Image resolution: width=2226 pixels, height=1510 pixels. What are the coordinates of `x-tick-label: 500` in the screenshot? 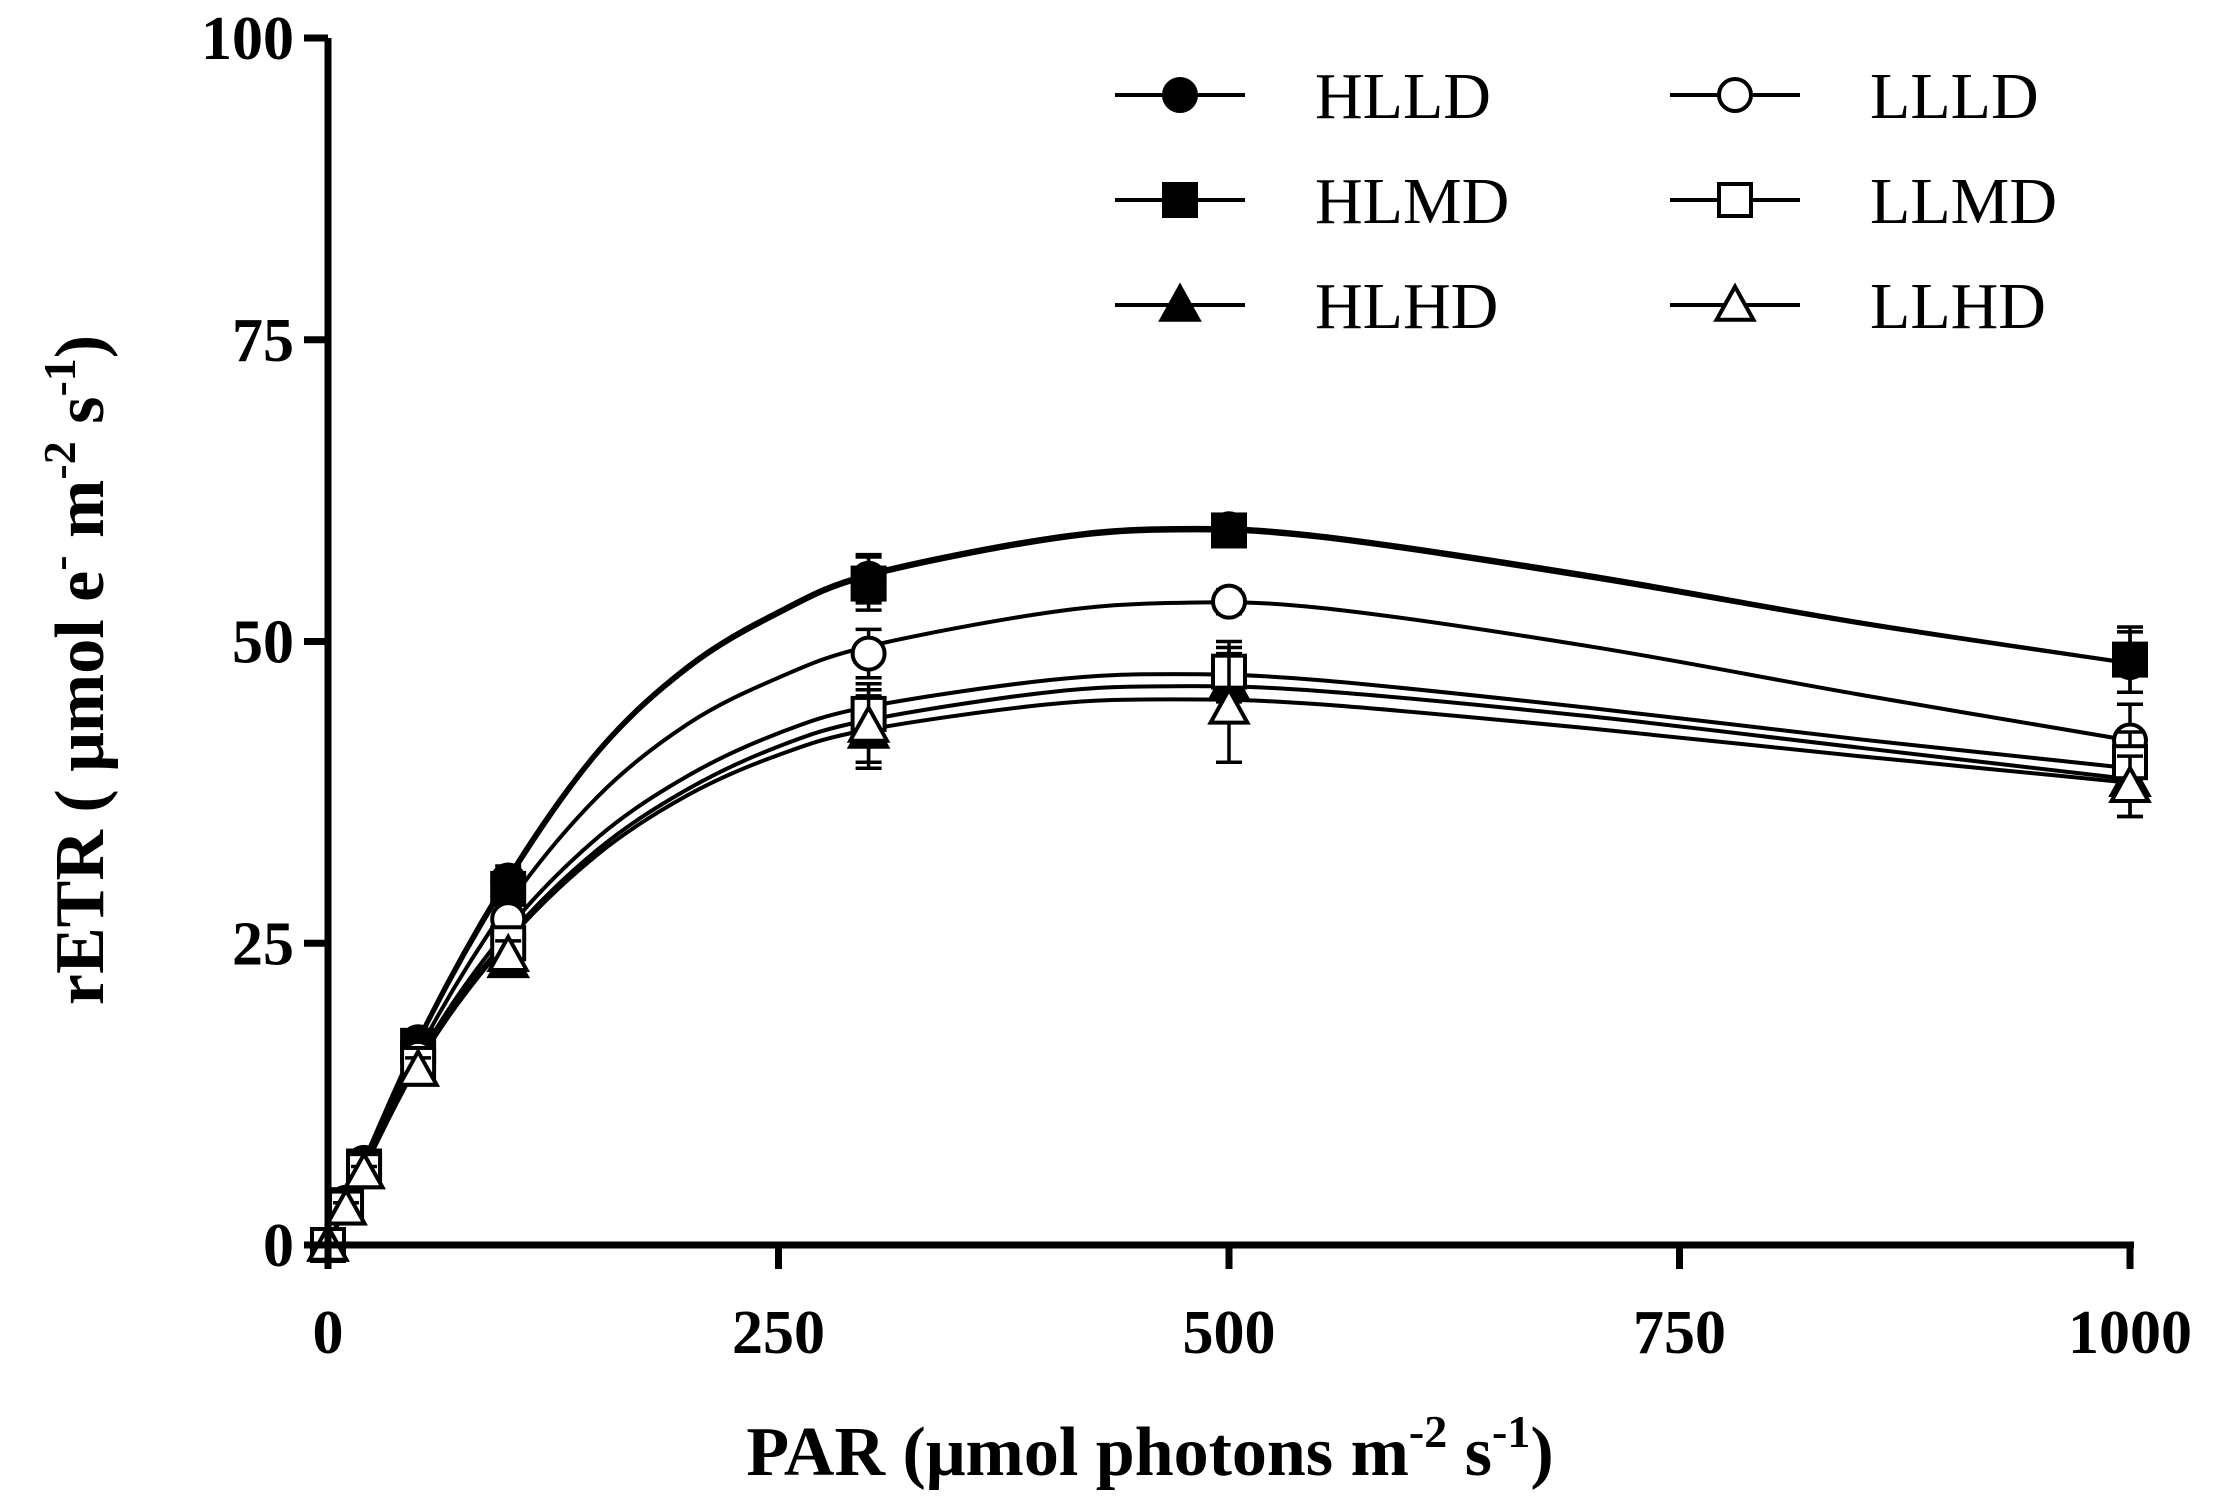 It's located at (1229, 1333).